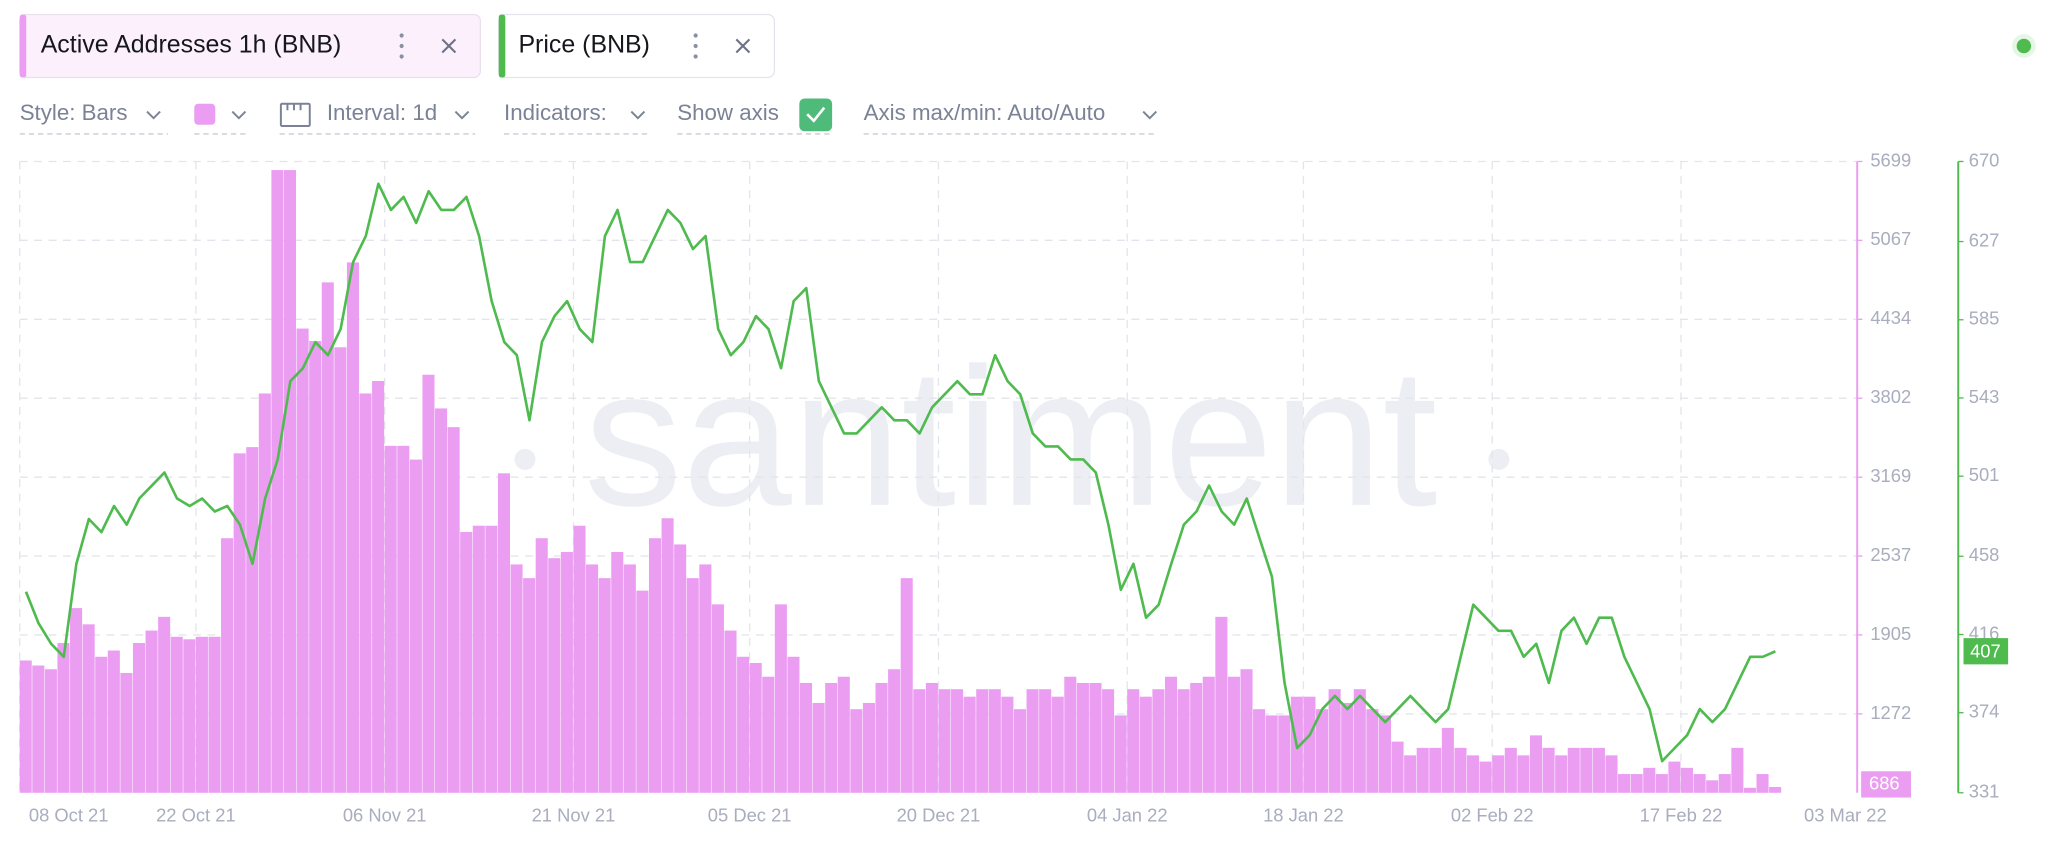 The image size is (2058, 844). Describe the element at coordinates (196, 814) in the screenshot. I see `x-tick-label: 22 Oct 21` at that location.